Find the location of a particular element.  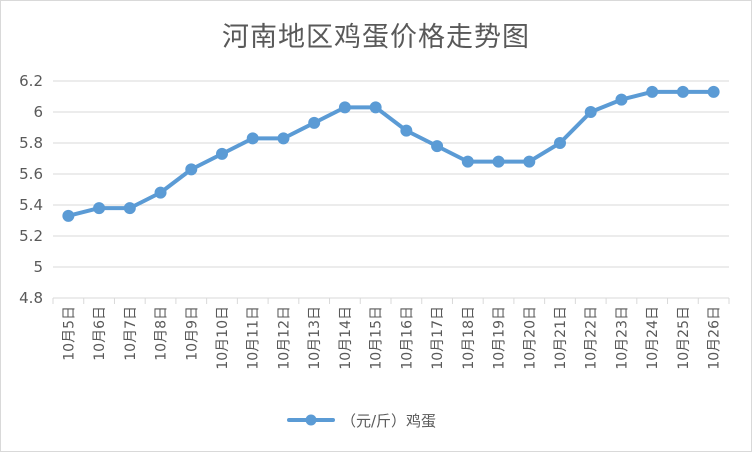

x-tick-label: 10月14日 is located at coordinates (346, 338).